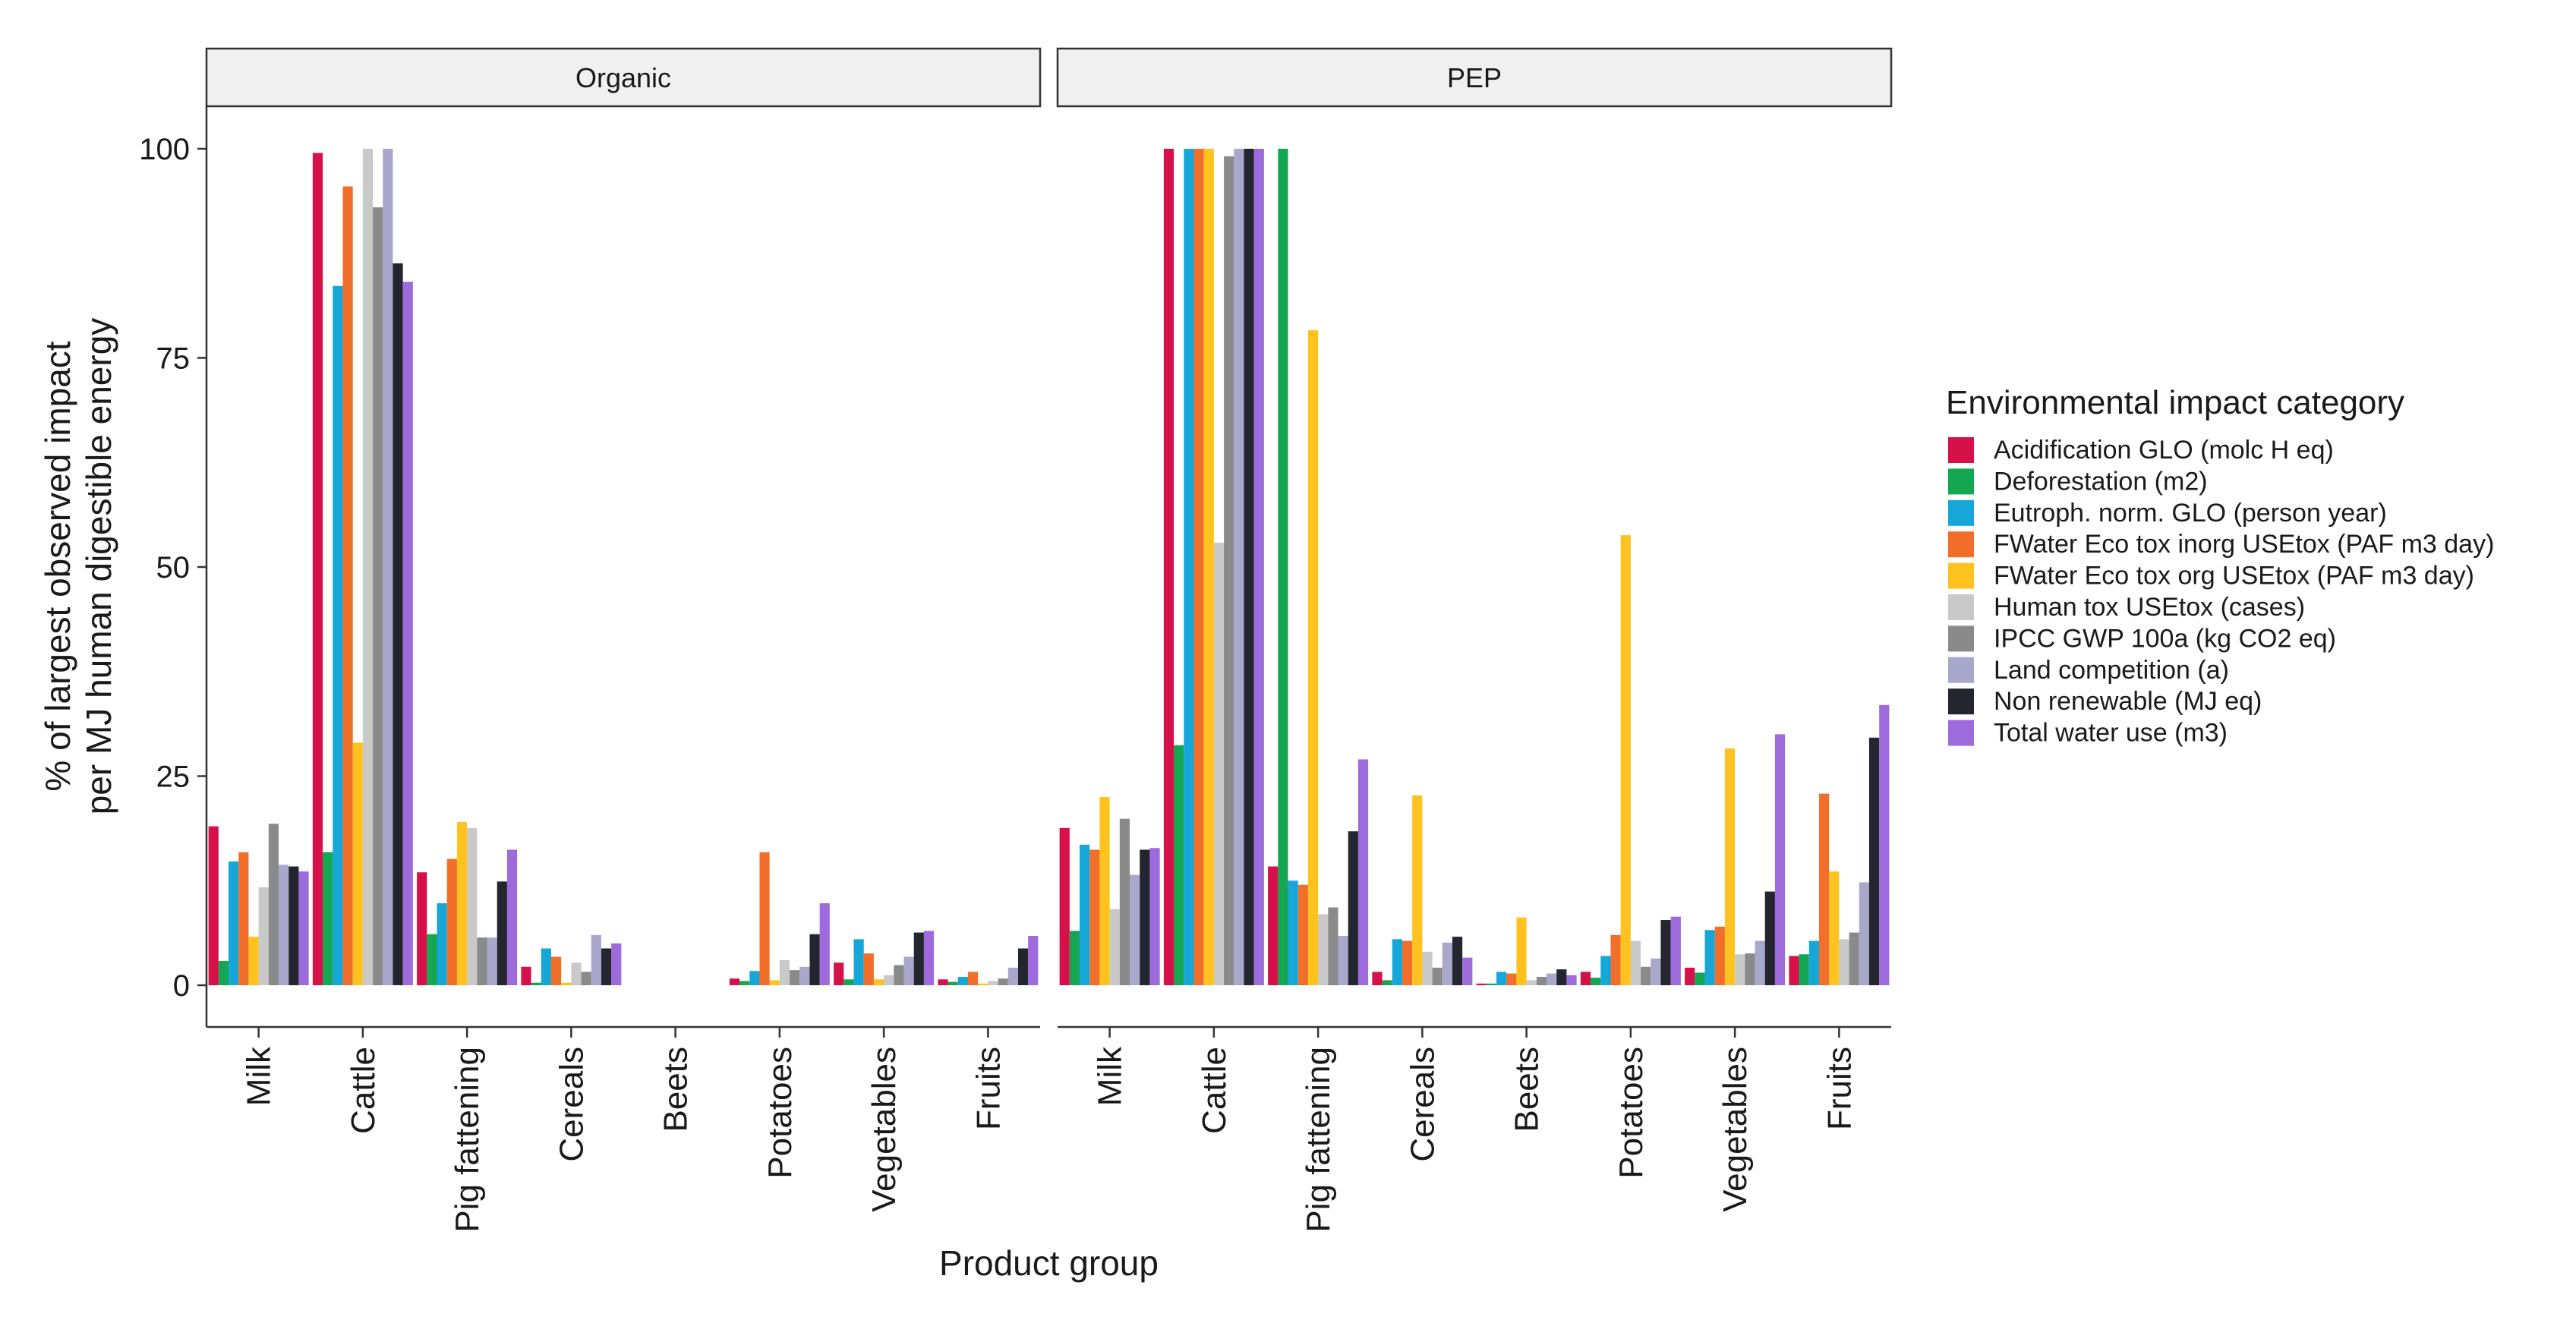 This screenshot has width=2576, height=1323. Describe the element at coordinates (2190, 513) in the screenshot. I see `legend-label: Eutroph. norm. GLO (person year)` at that location.